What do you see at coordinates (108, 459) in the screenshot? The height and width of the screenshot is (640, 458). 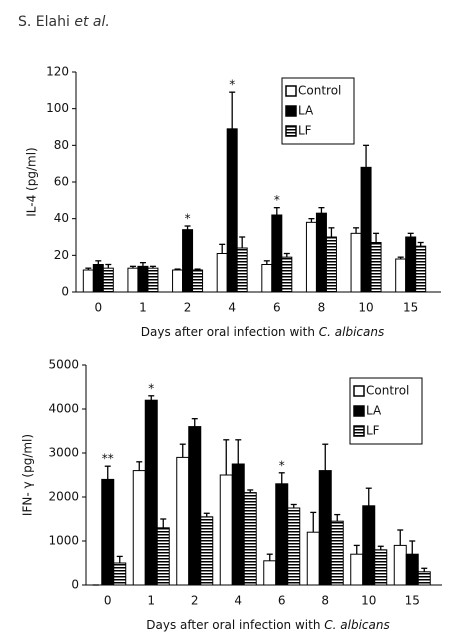 I see `annotation: **` at bounding box center [108, 459].